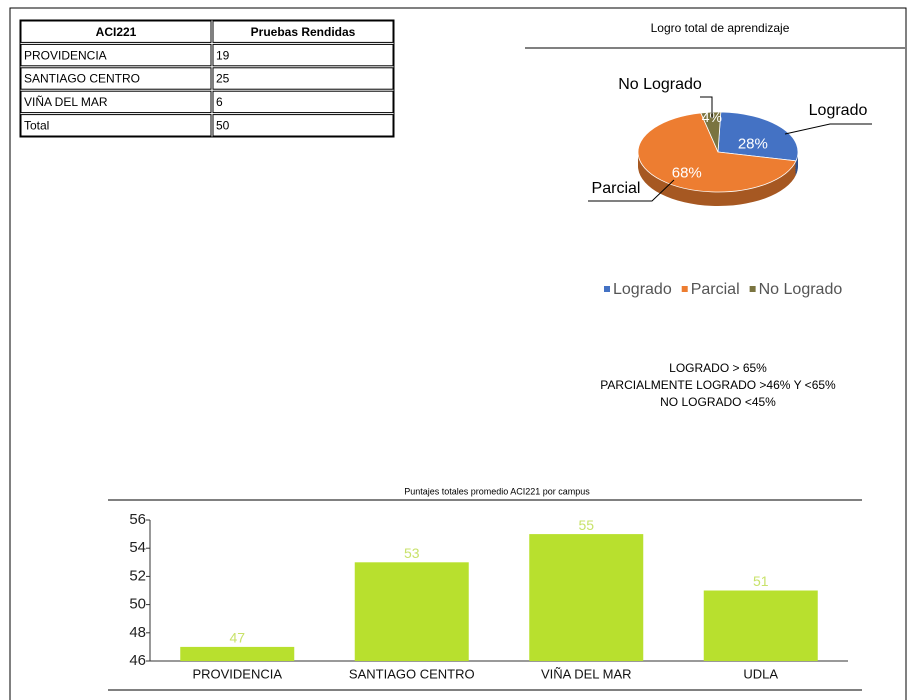 Image resolution: width=908 pixels, height=700 pixels. What do you see at coordinates (219, 102) in the screenshot?
I see `table-cell-text: 6` at bounding box center [219, 102].